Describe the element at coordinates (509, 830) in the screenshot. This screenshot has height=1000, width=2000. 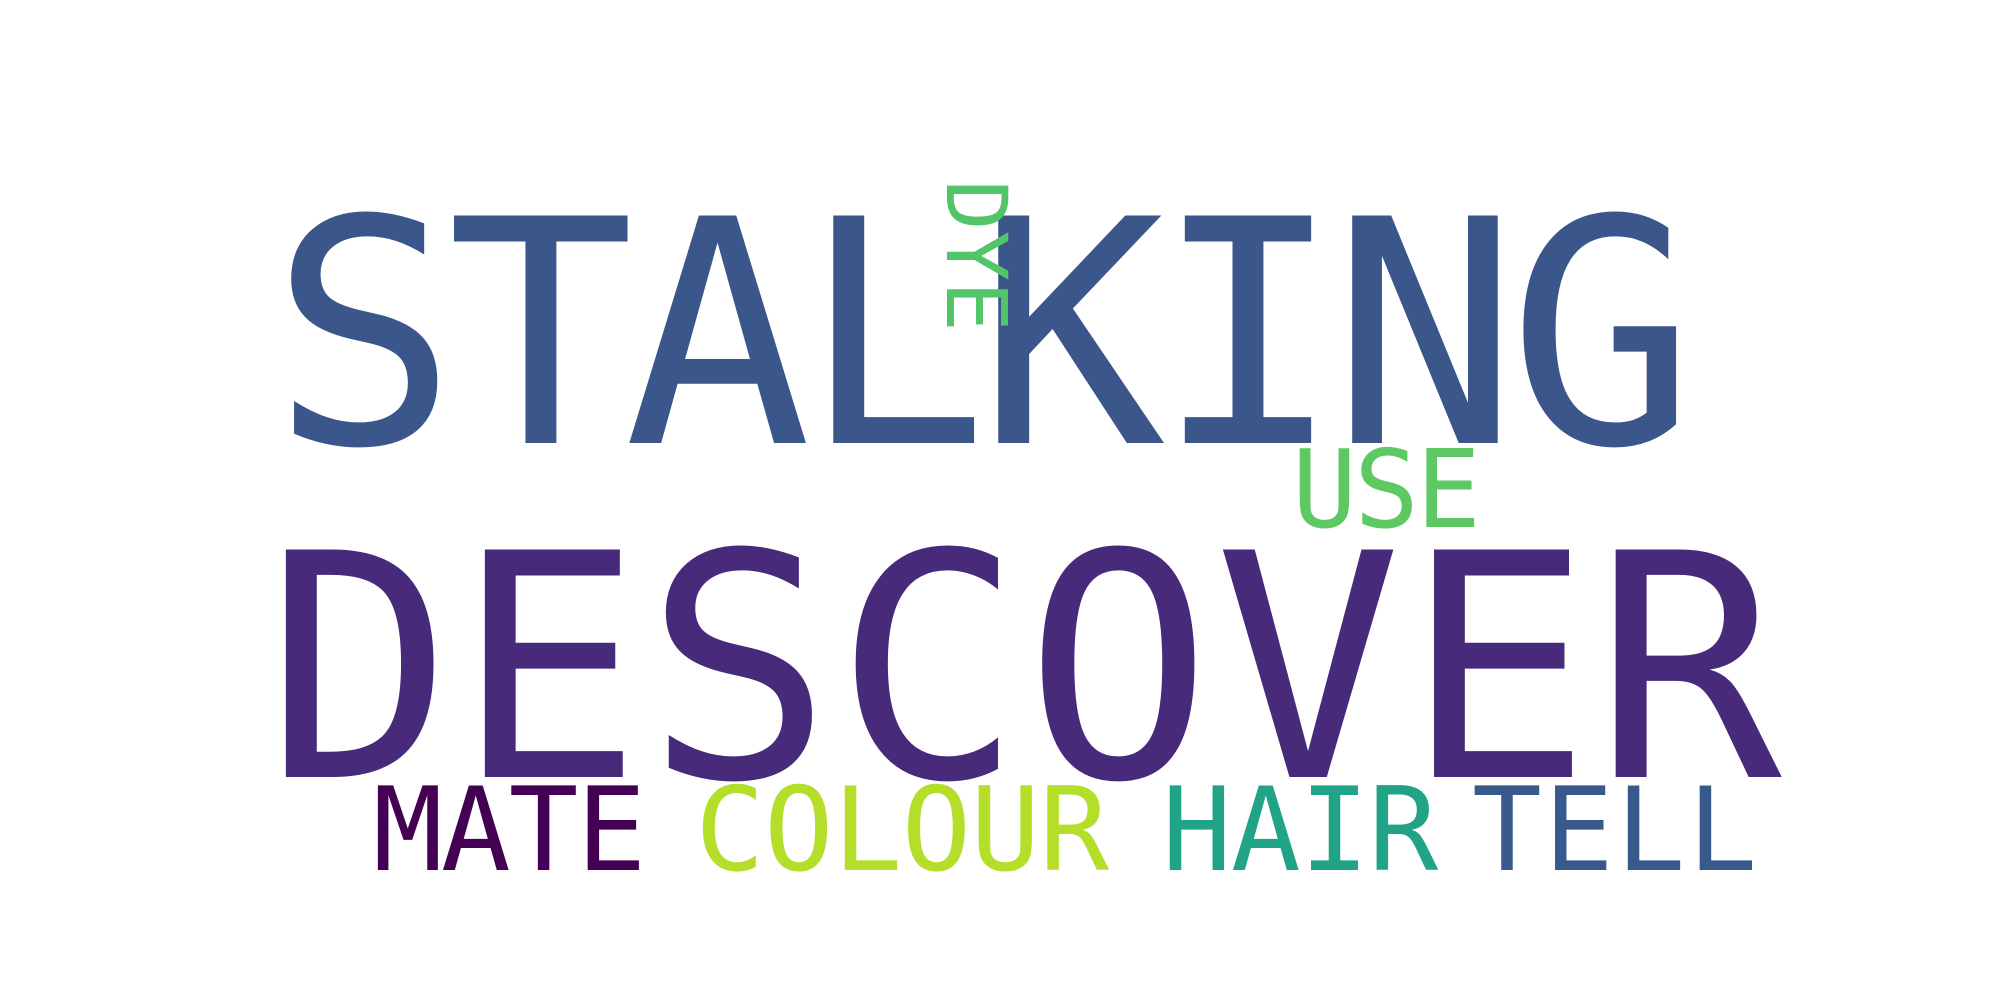
I see `word-mate: MATE` at that location.